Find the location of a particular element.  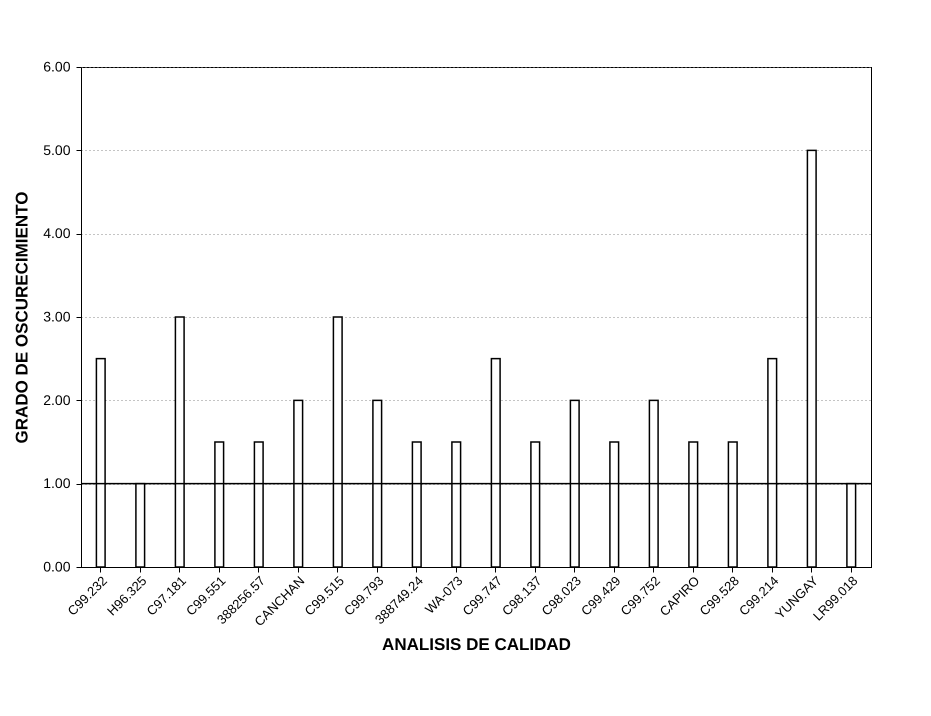

y-tick-label: 6.00 is located at coordinates (57, 66).